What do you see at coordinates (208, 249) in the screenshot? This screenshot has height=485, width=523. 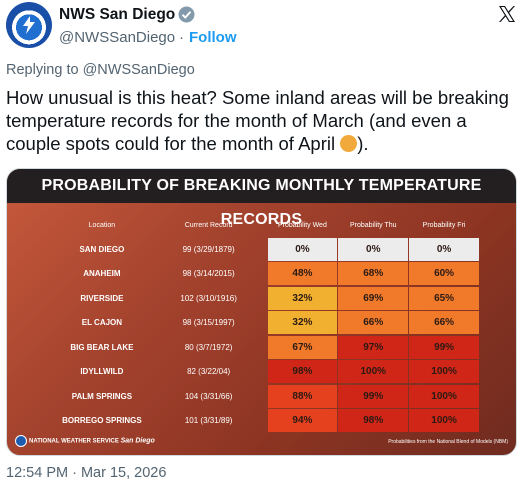 I see `cell-record: 99 (3/29/1879)` at bounding box center [208, 249].